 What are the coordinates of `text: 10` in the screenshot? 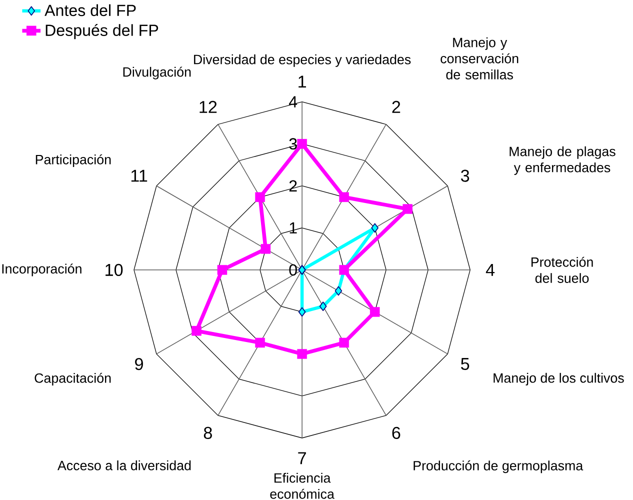 It's located at (114, 270).